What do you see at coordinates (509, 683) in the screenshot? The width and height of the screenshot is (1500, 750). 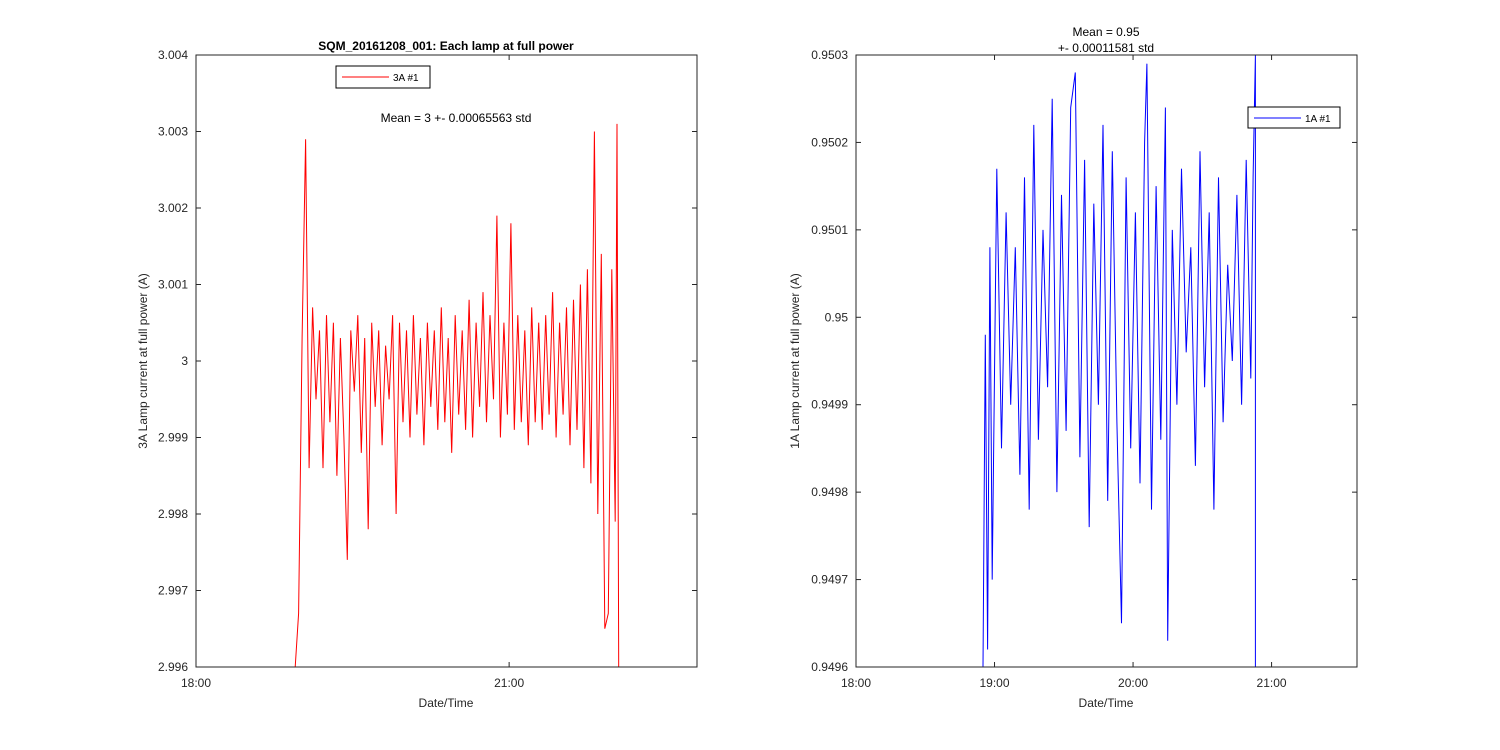 I see `left-x-tick-label: 21:00` at bounding box center [509, 683].